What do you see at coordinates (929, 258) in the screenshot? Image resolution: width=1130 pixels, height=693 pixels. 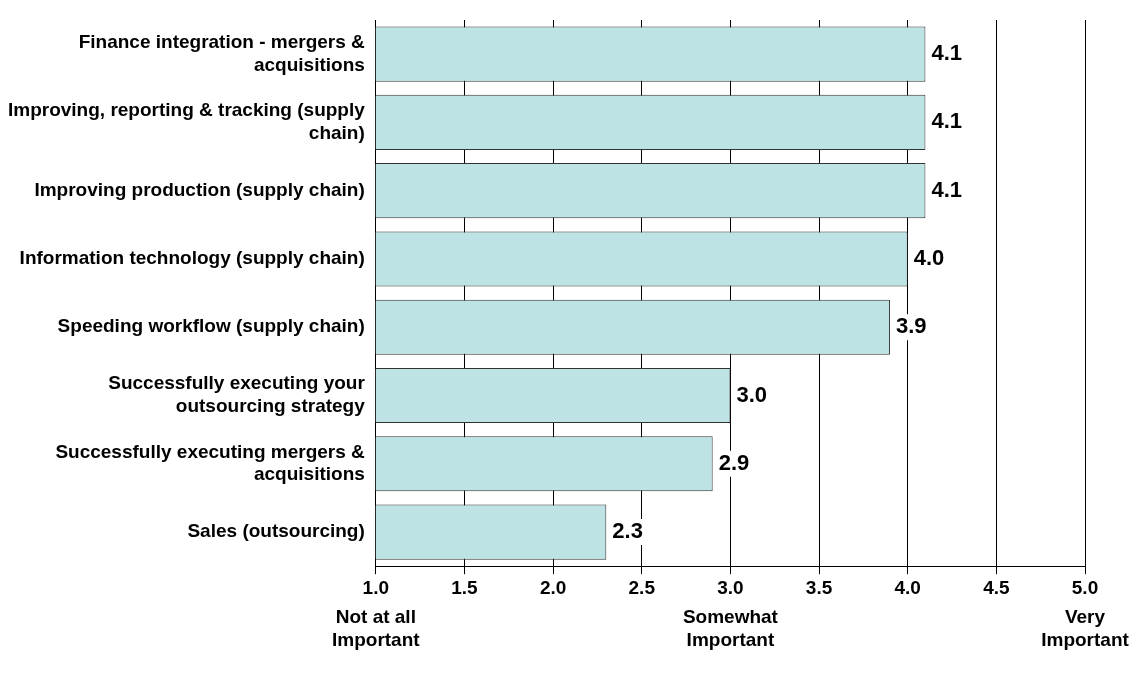 I see `data-label: 4.0` at bounding box center [929, 258].